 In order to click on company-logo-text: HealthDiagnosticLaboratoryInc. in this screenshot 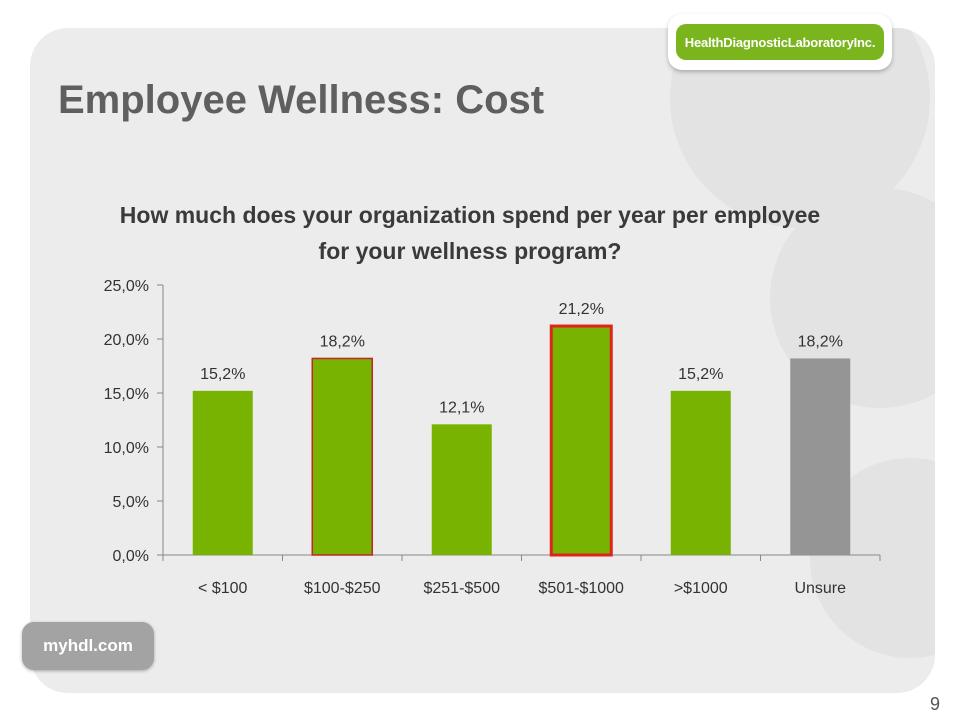, I will do `click(780, 42)`.